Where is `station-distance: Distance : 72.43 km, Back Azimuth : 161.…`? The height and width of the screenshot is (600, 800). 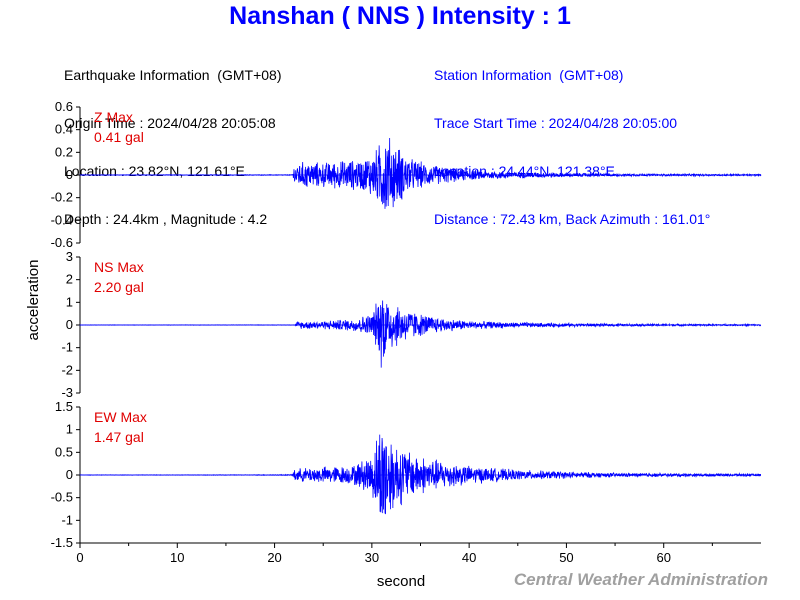
station-distance: Distance : 72.43 km, Back Azimuth : 161.… is located at coordinates (572, 219).